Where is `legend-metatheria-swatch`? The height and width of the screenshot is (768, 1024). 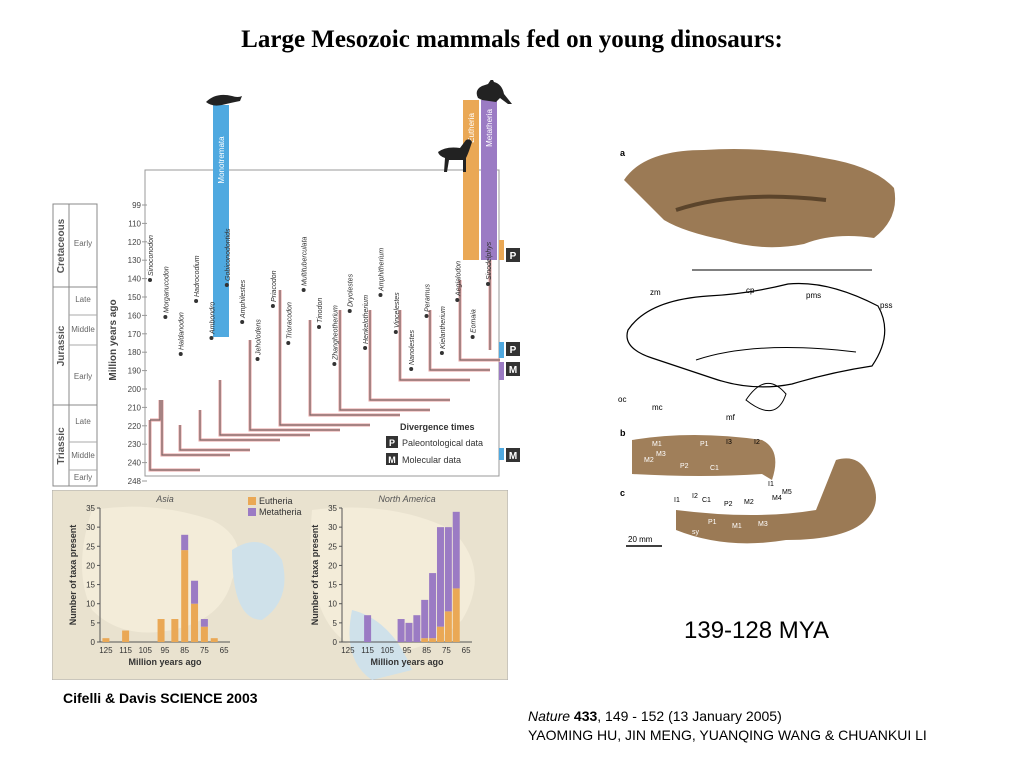
legend-metatheria-swatch is located at coordinates (252, 512).